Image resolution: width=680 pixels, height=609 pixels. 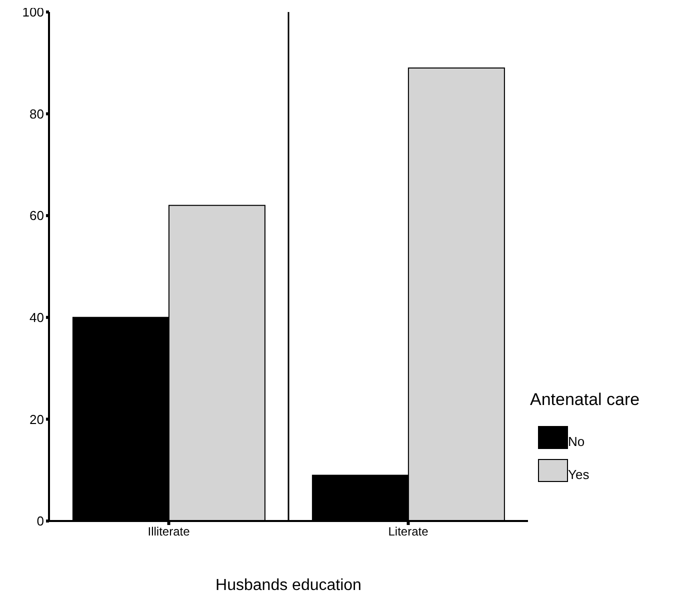 I want to click on y-tick-label: 20, so click(x=37, y=419).